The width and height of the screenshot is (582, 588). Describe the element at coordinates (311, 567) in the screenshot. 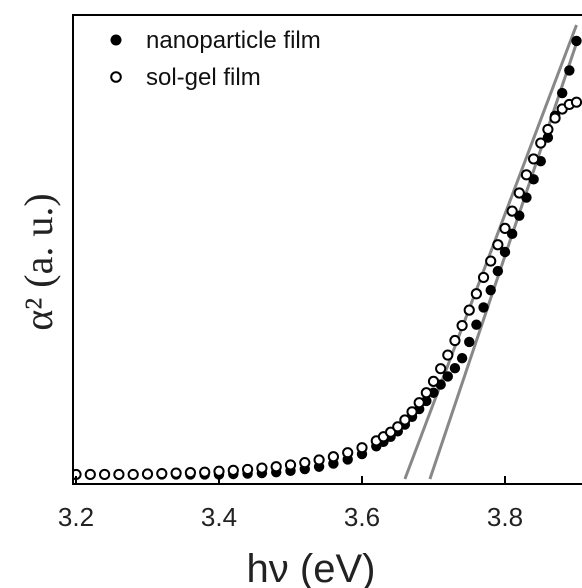

I see `x-axis-title: hν (eV)` at that location.